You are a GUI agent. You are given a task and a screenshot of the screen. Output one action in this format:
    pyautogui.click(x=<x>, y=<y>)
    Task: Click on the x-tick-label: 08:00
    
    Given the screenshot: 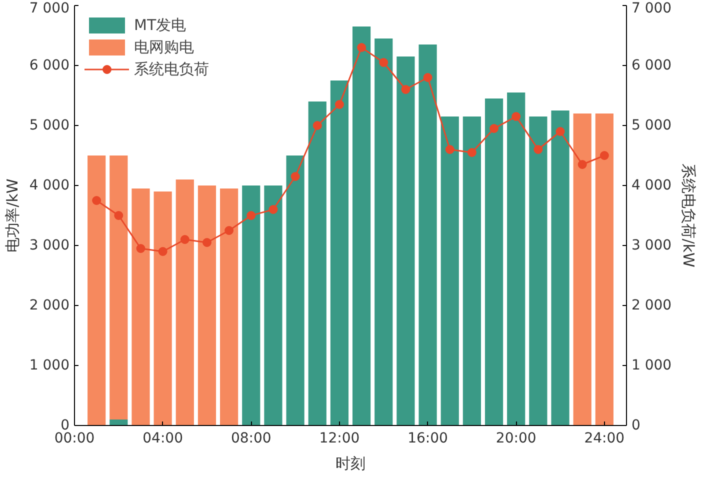 What is the action you would take?
    pyautogui.click(x=251, y=438)
    